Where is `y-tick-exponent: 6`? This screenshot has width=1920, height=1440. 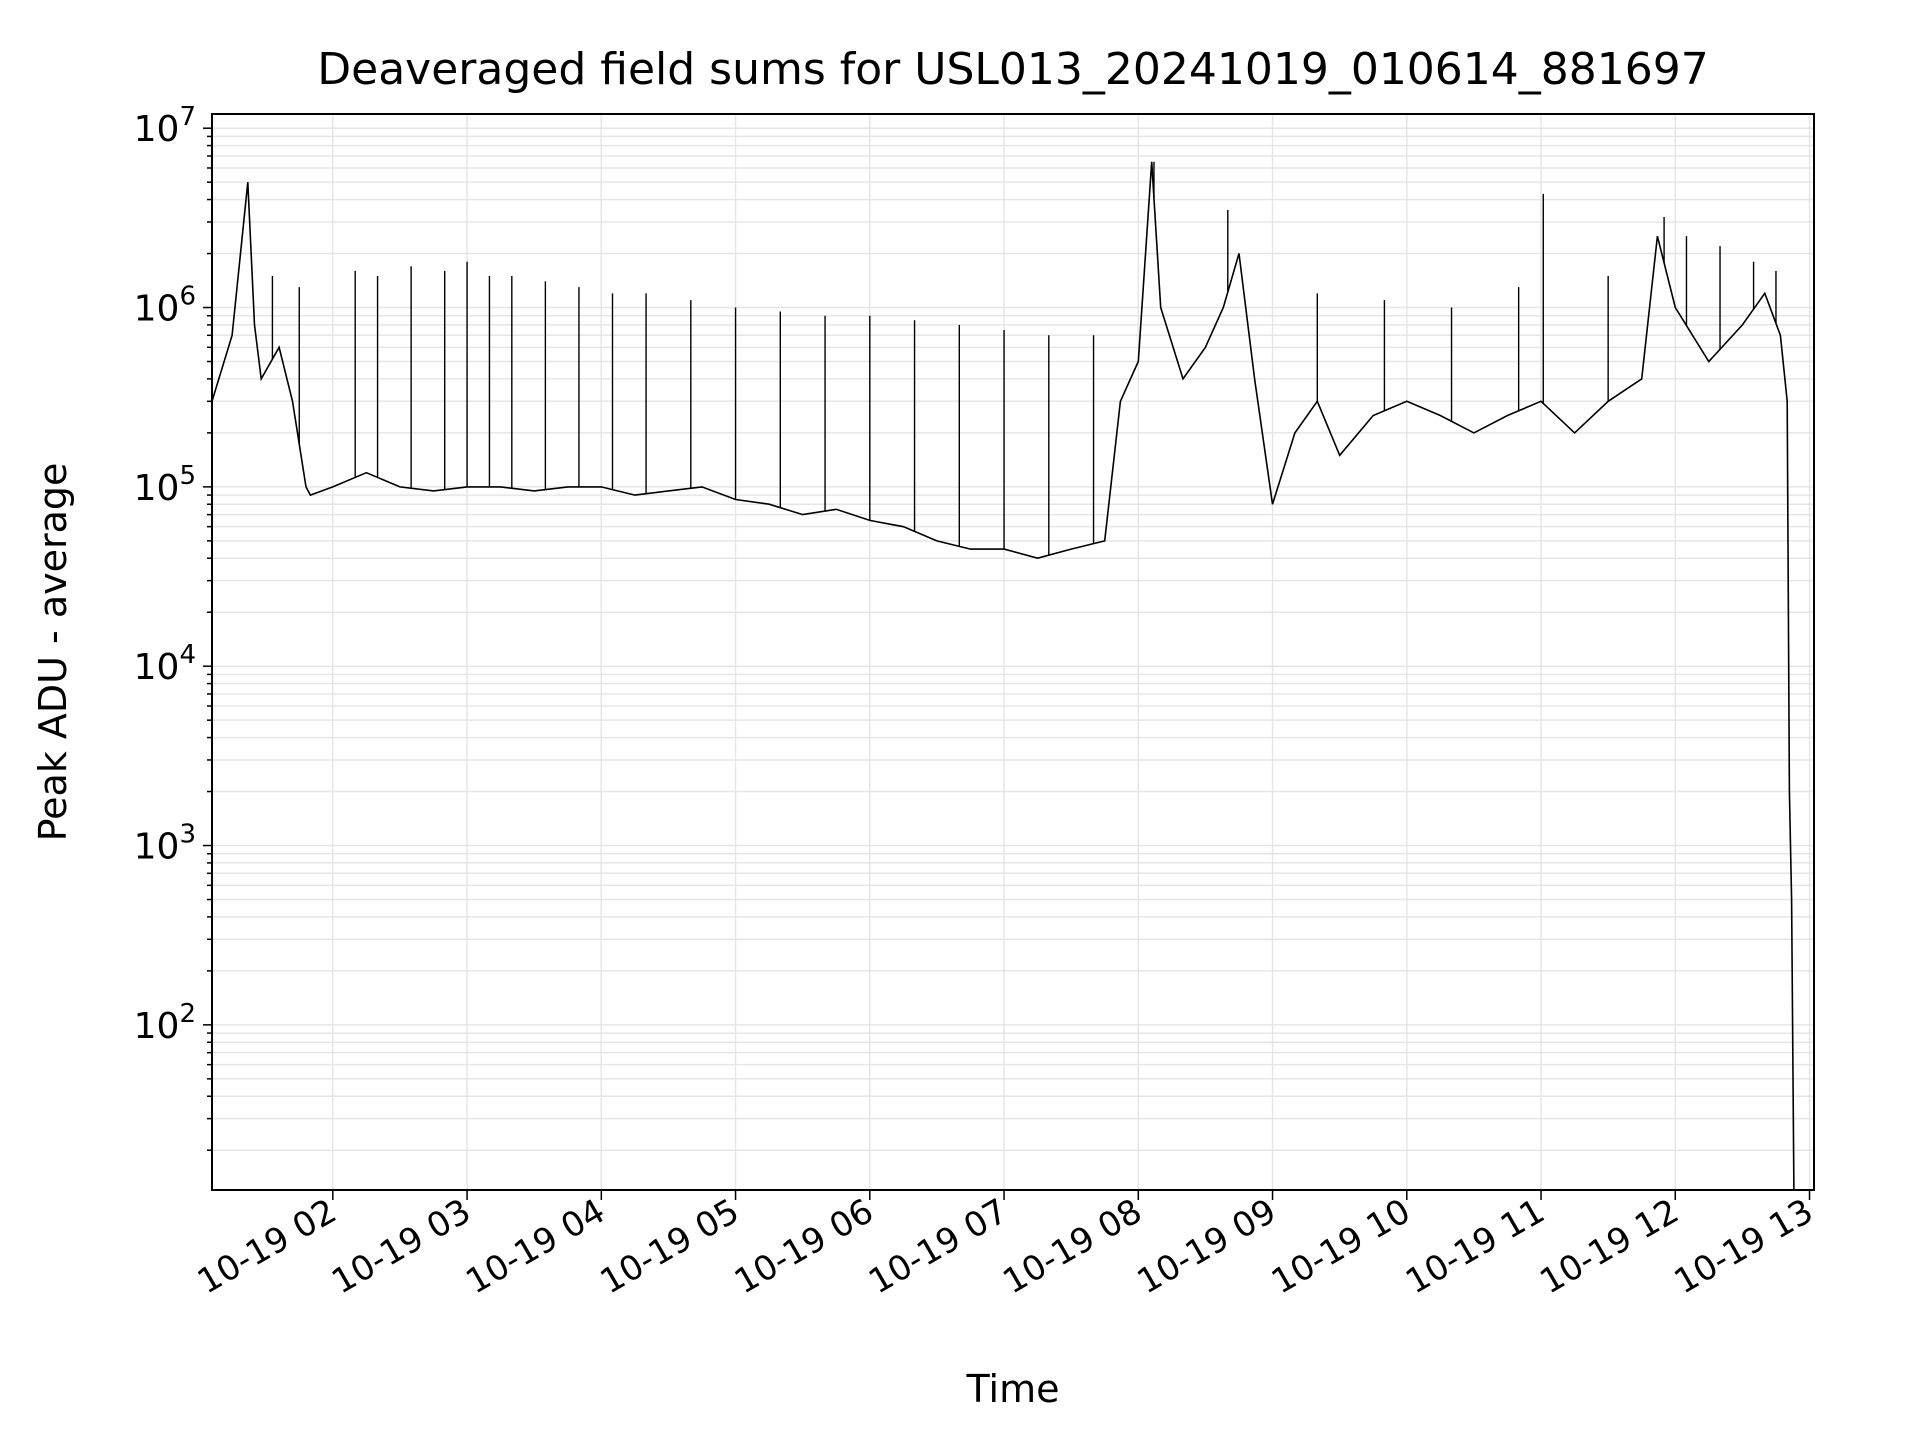 y-tick-exponent: 6 is located at coordinates (187, 297).